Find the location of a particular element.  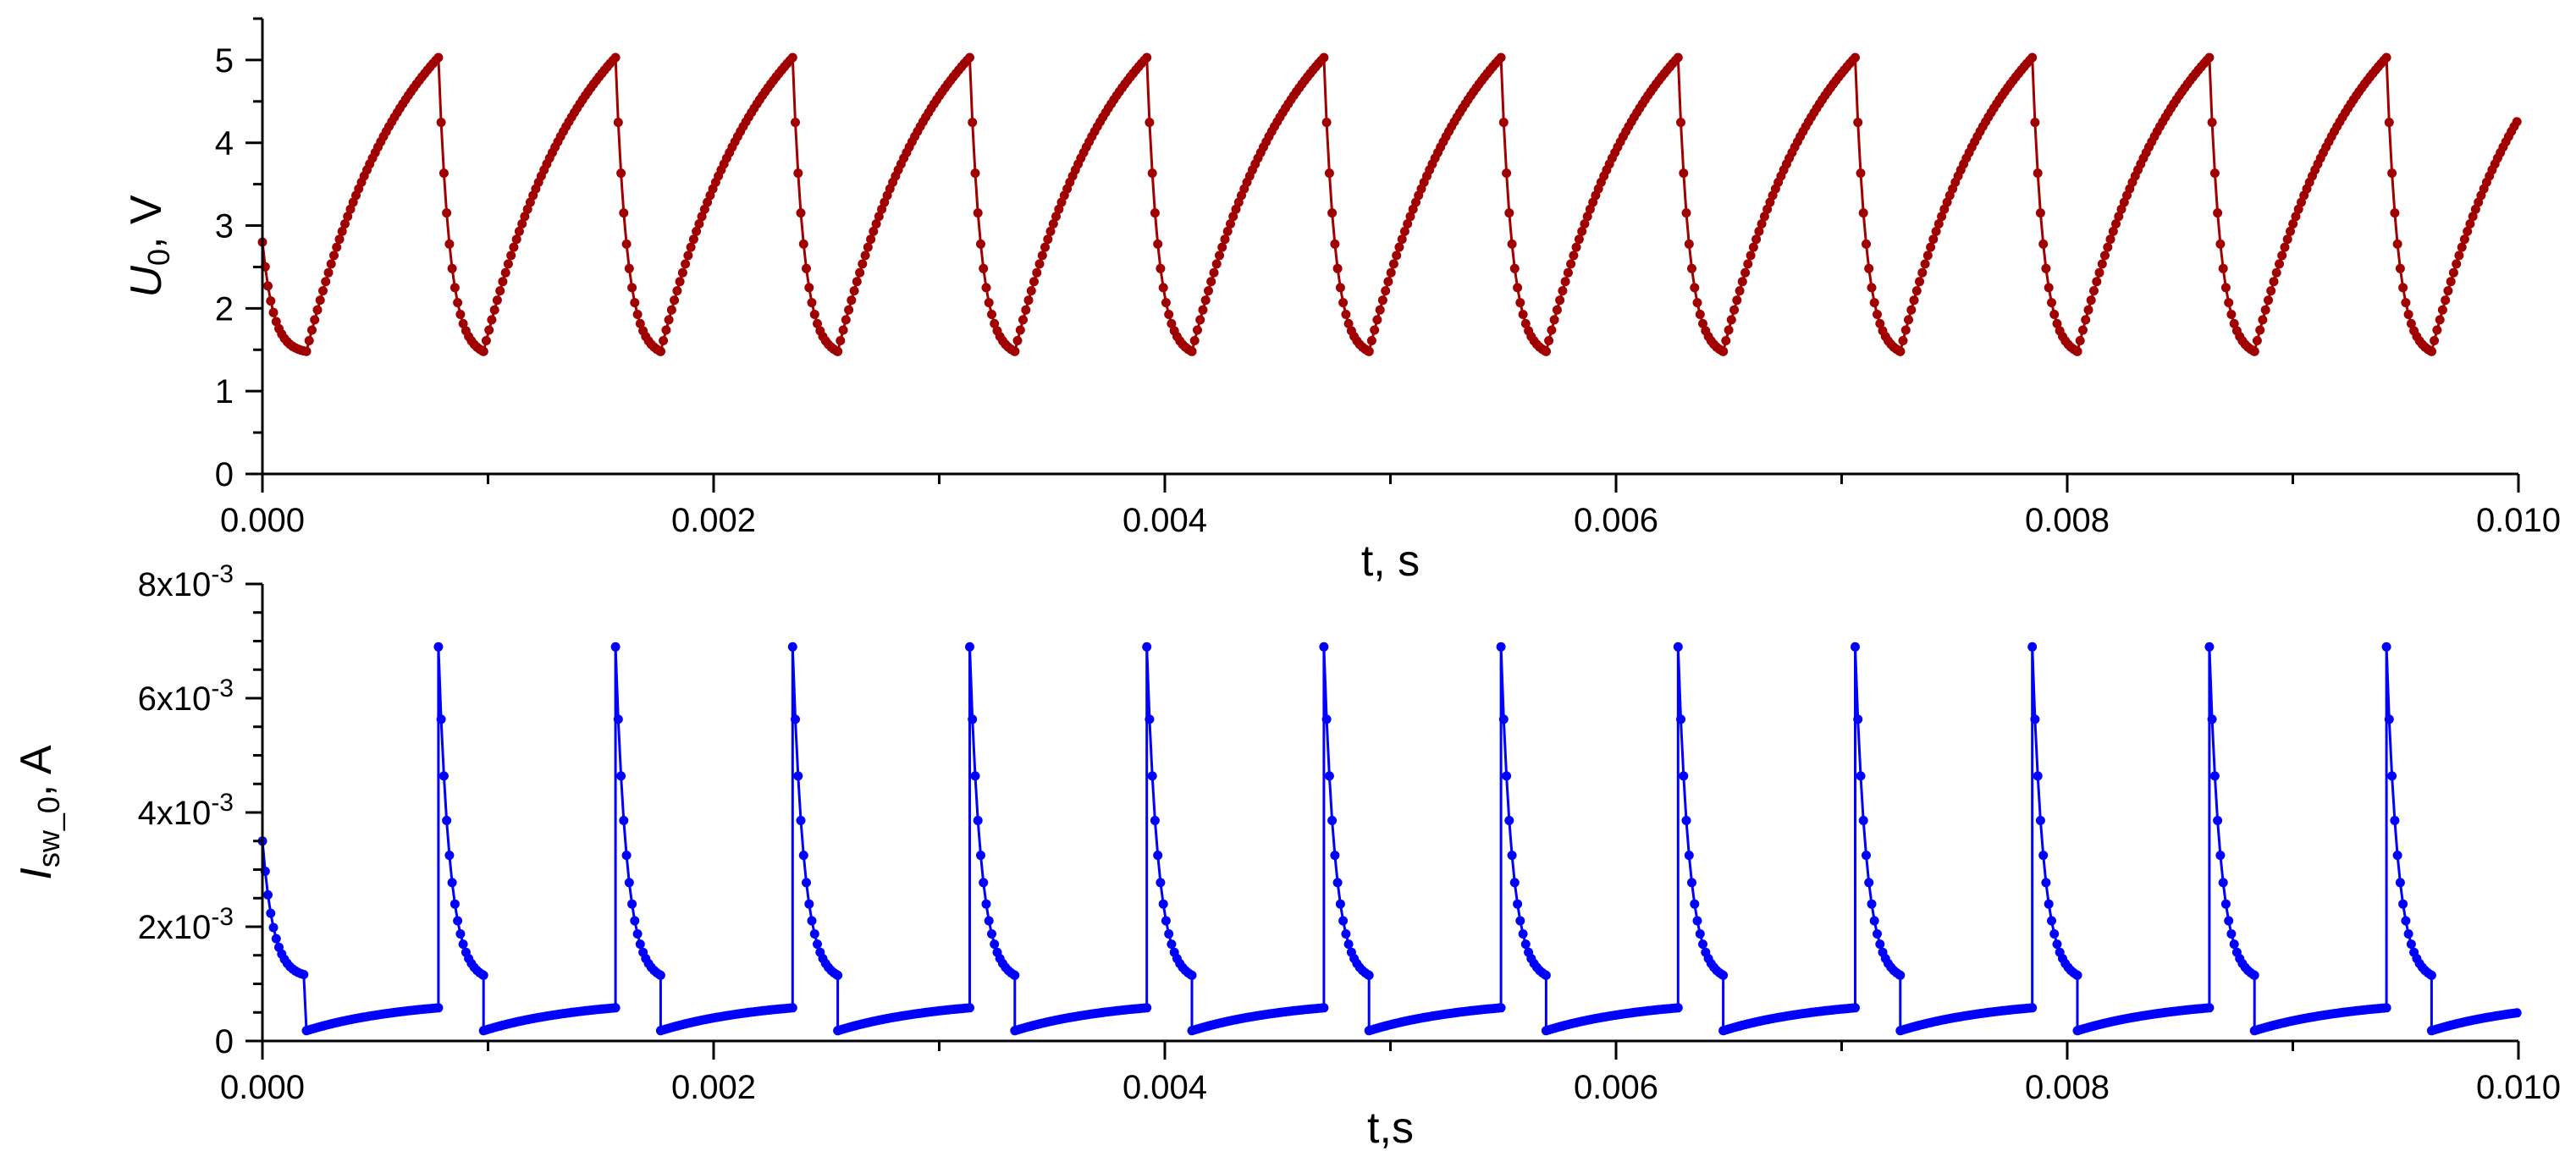

y-tick-label: 5 is located at coordinates (225, 61).